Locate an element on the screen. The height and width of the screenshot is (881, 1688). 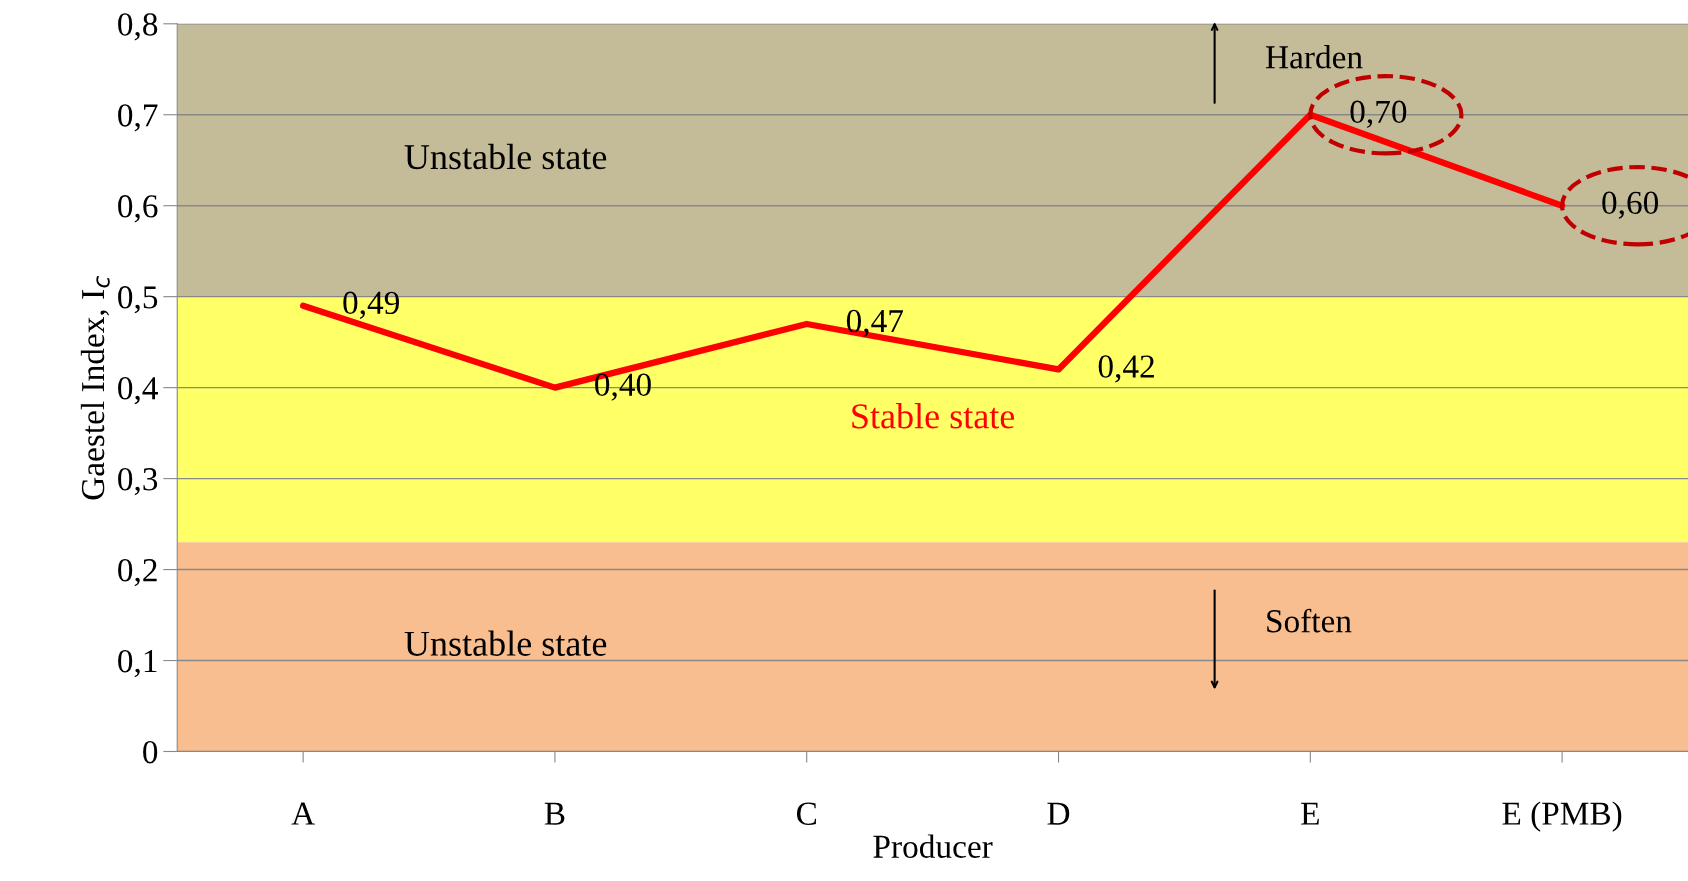
x-tick-label: C is located at coordinates (806, 813).